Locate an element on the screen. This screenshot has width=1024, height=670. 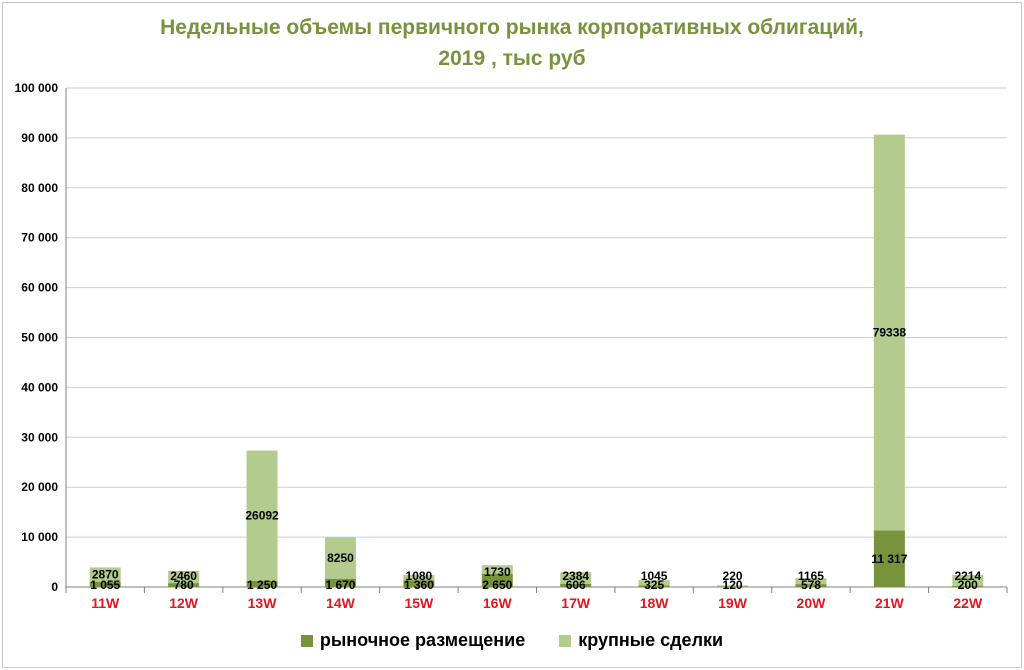
data-label-market: 1 670 is located at coordinates (340, 585).